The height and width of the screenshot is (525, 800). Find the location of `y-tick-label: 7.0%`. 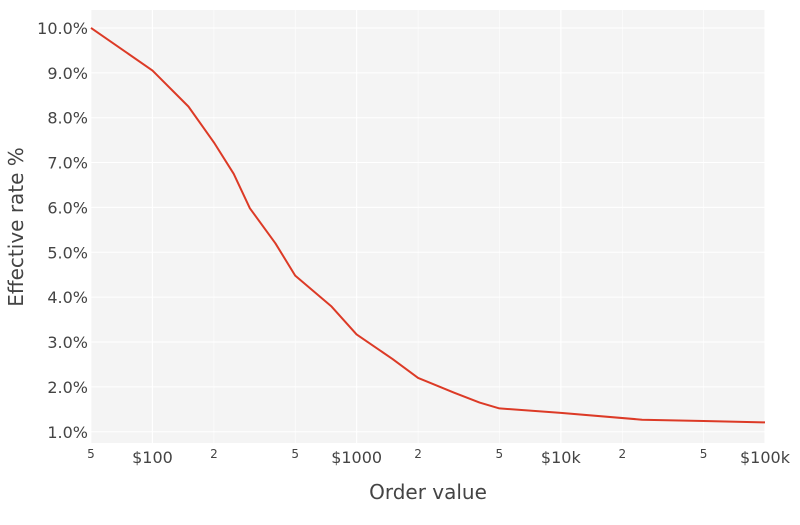

y-tick-label: 7.0% is located at coordinates (67, 163).